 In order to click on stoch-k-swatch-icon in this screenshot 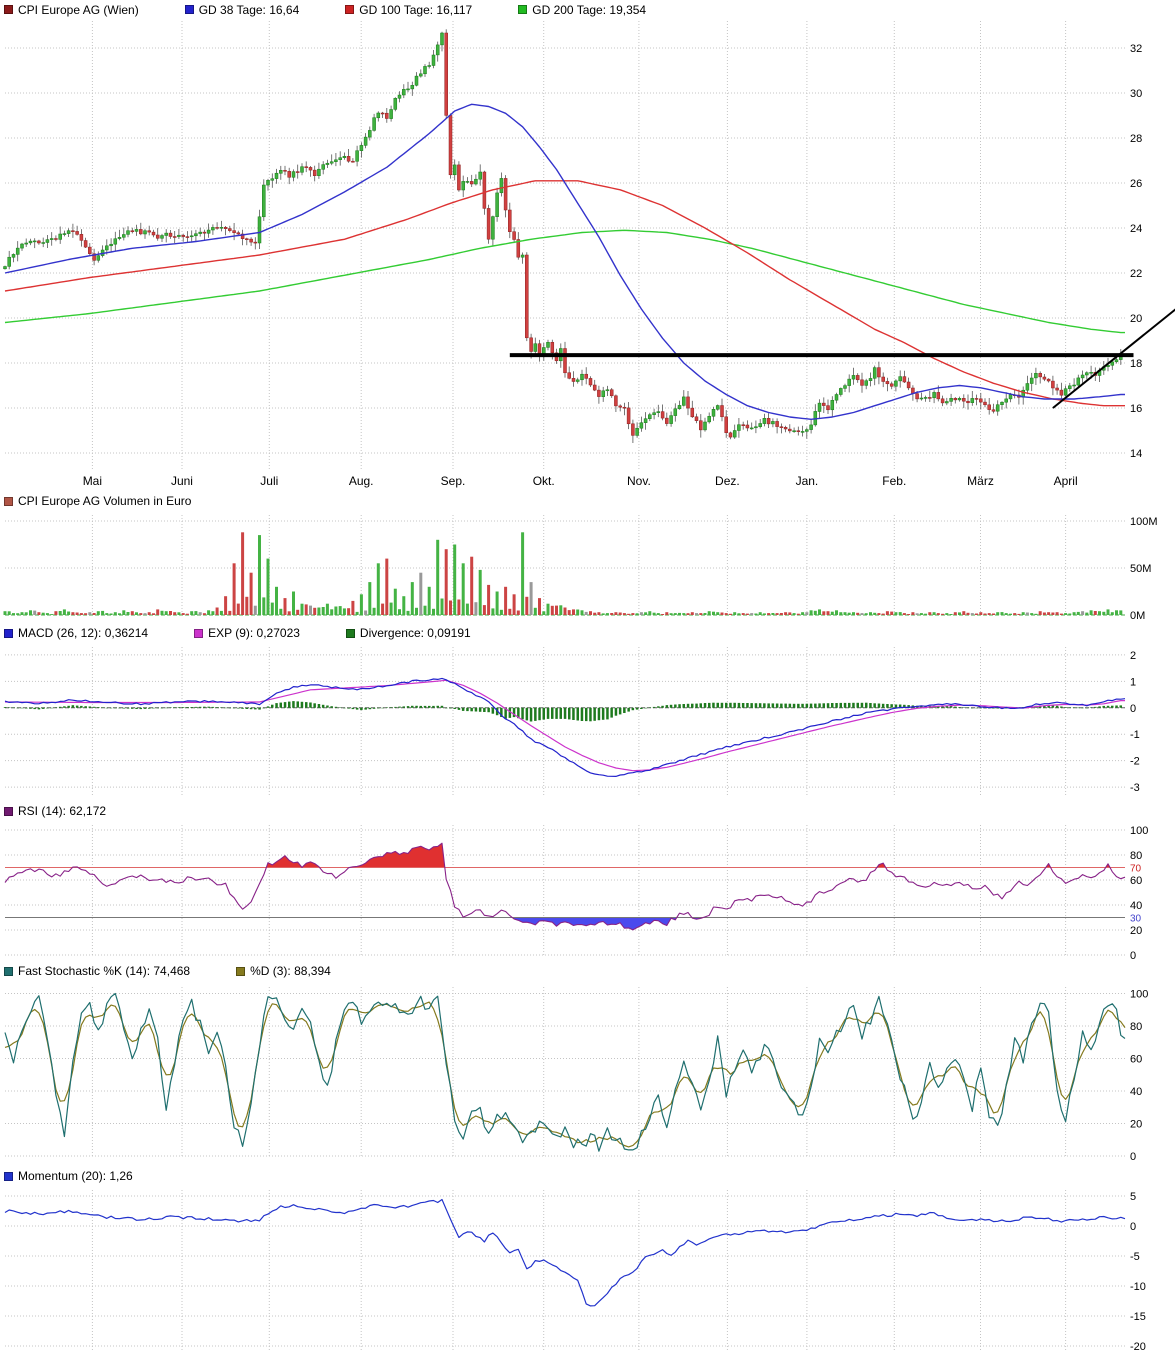, I will do `click(8, 971)`.